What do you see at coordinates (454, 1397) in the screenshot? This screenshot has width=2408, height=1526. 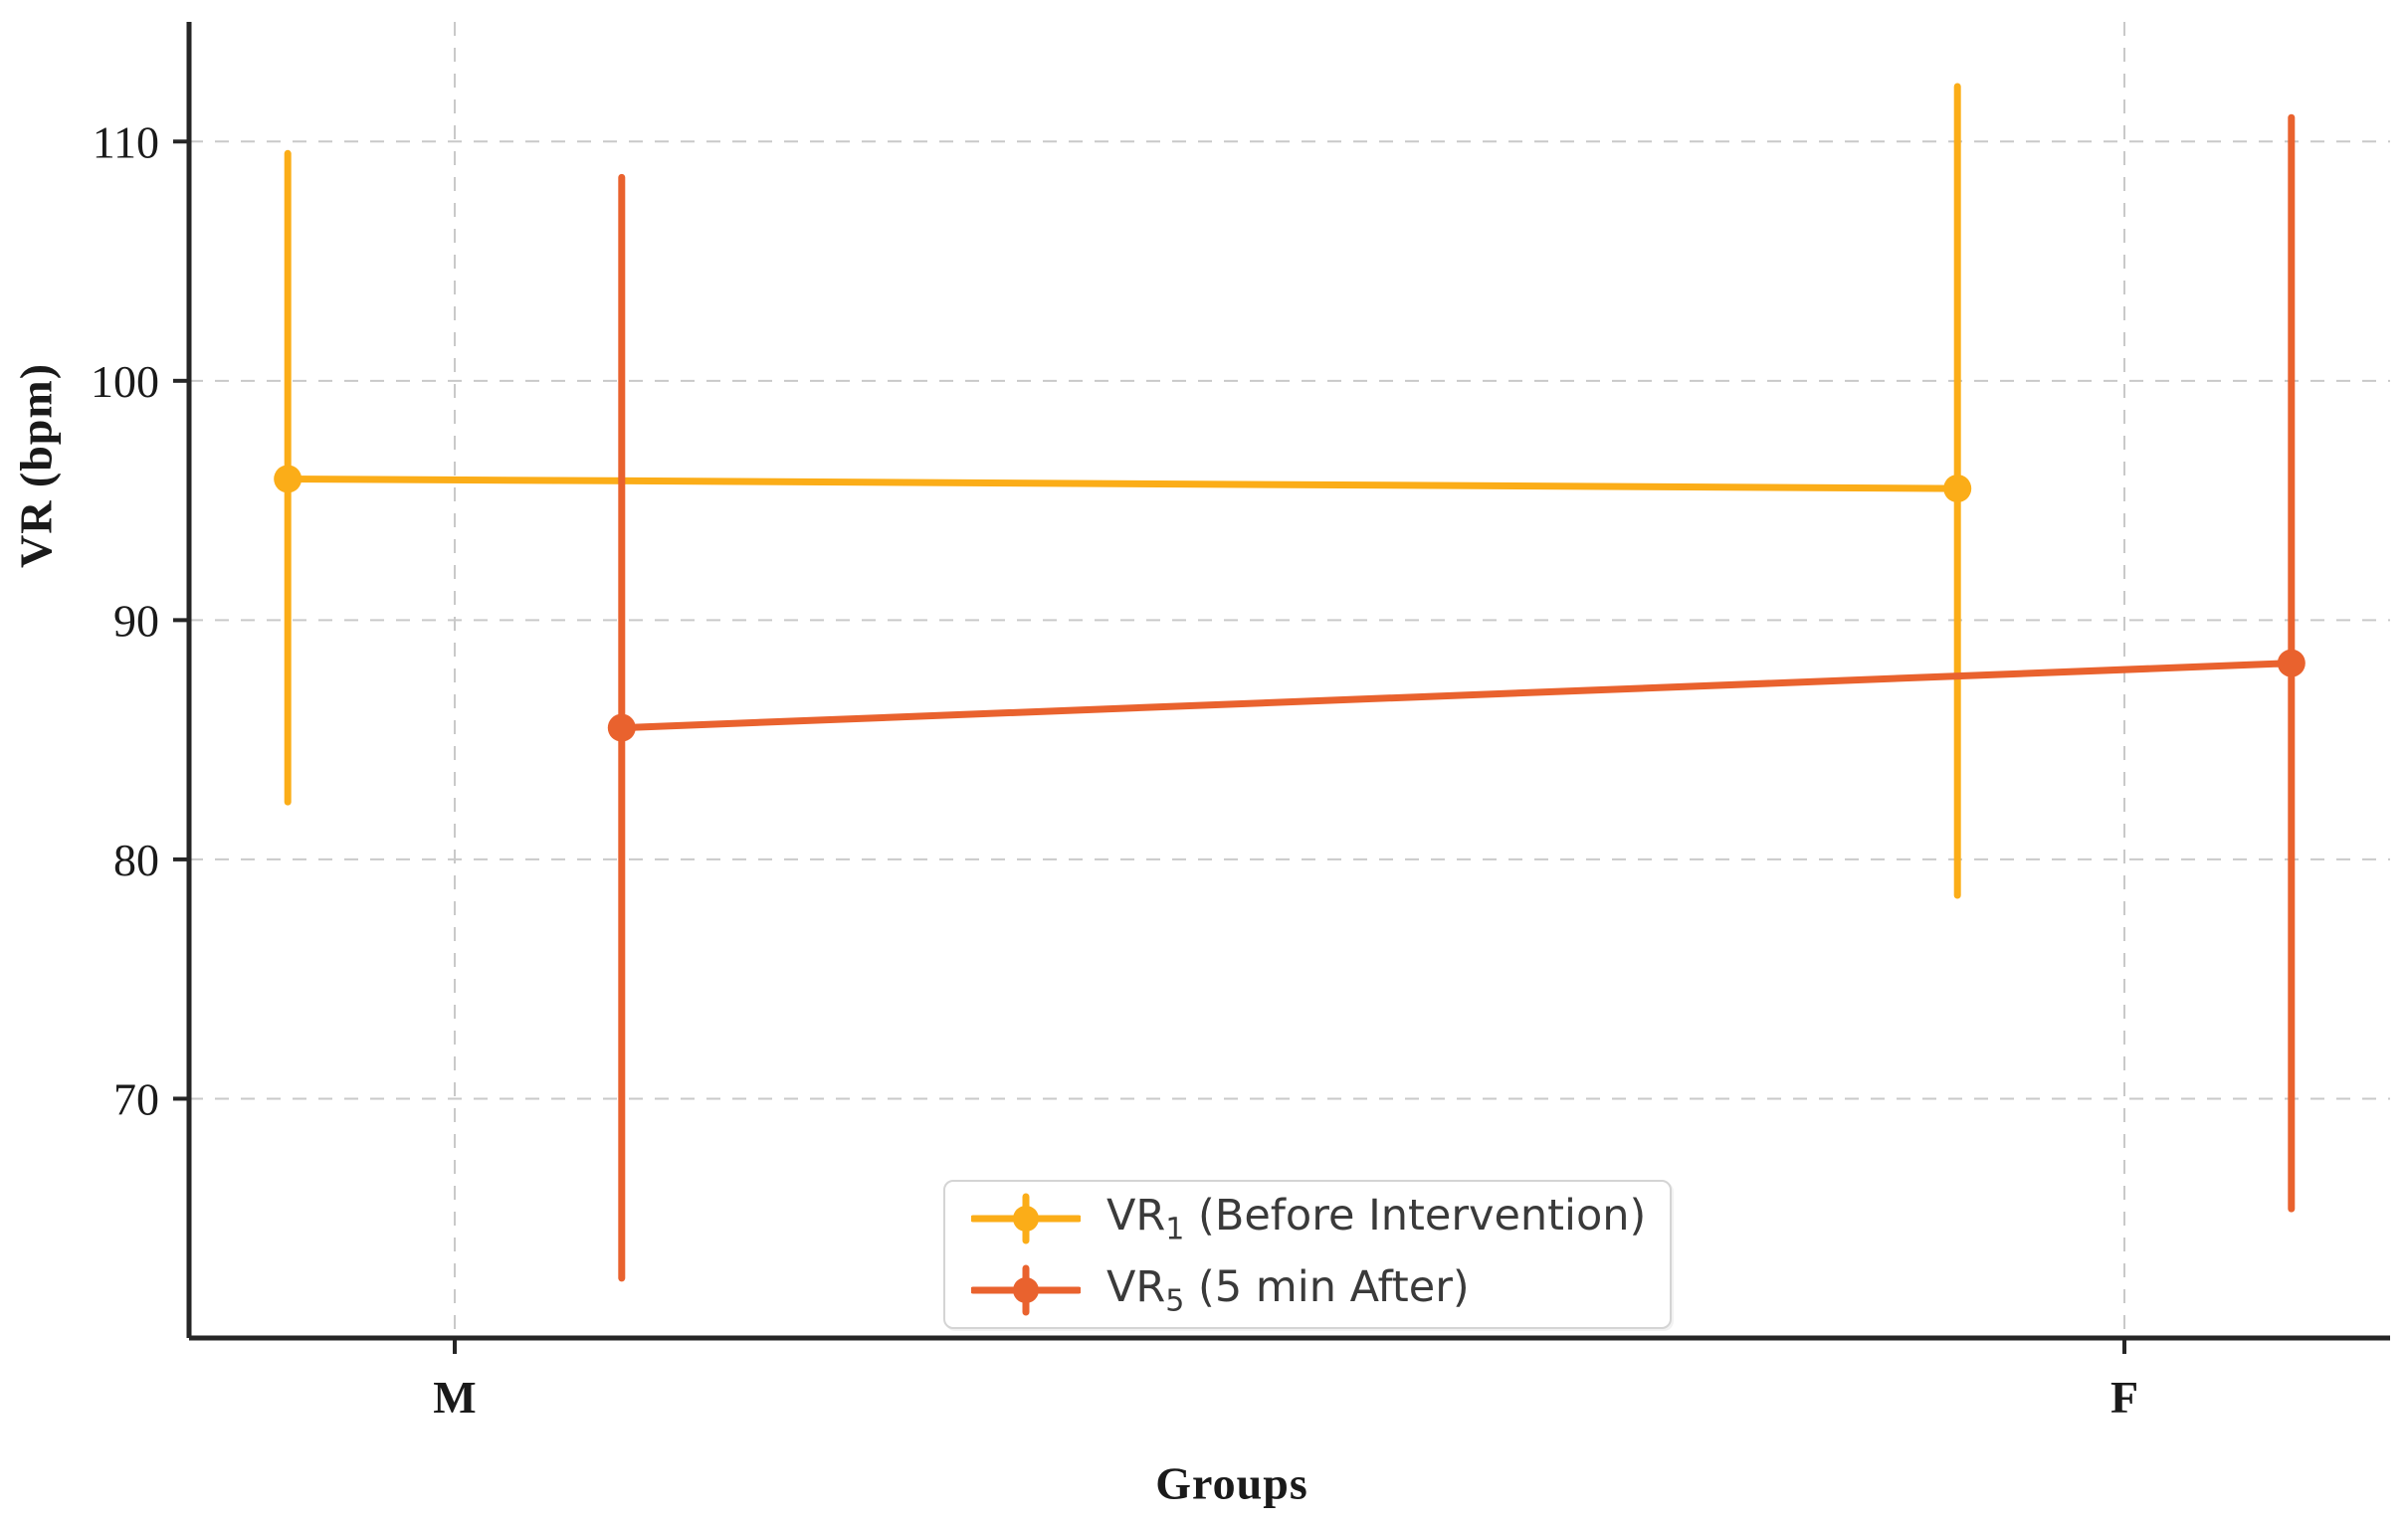 I see `x-tick-label: M` at bounding box center [454, 1397].